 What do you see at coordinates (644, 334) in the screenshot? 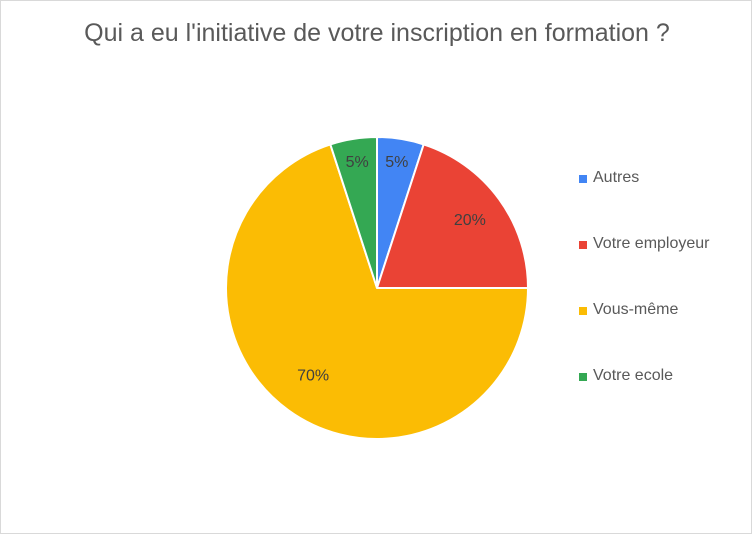
I see `legend-item-vous-m-me: Vous-même` at bounding box center [644, 334].